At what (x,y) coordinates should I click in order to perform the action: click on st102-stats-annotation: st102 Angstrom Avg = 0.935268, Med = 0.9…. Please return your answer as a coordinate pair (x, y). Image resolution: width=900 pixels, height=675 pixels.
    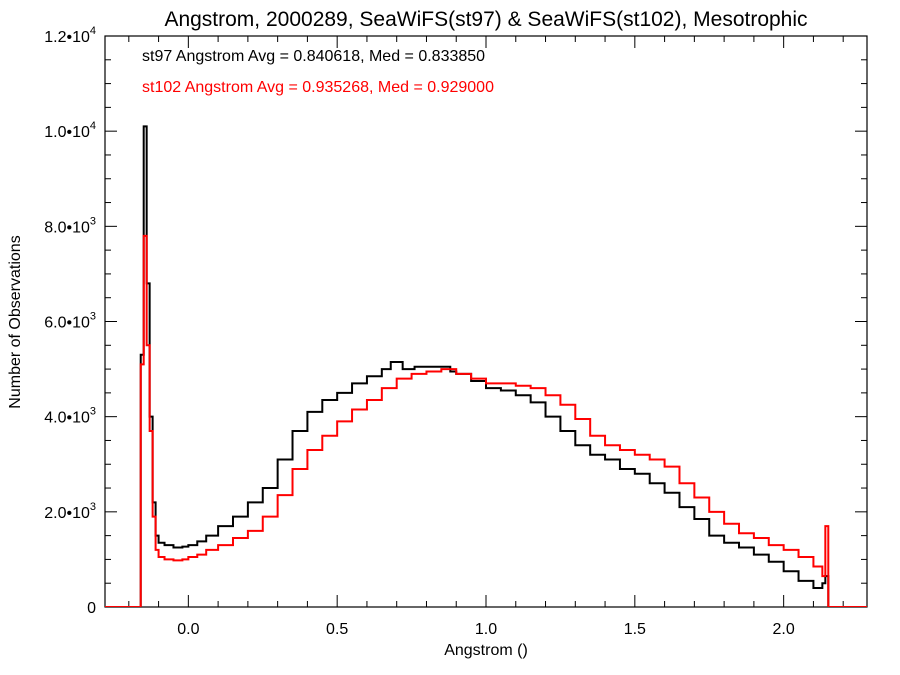
    Looking at the image, I should click on (318, 87).